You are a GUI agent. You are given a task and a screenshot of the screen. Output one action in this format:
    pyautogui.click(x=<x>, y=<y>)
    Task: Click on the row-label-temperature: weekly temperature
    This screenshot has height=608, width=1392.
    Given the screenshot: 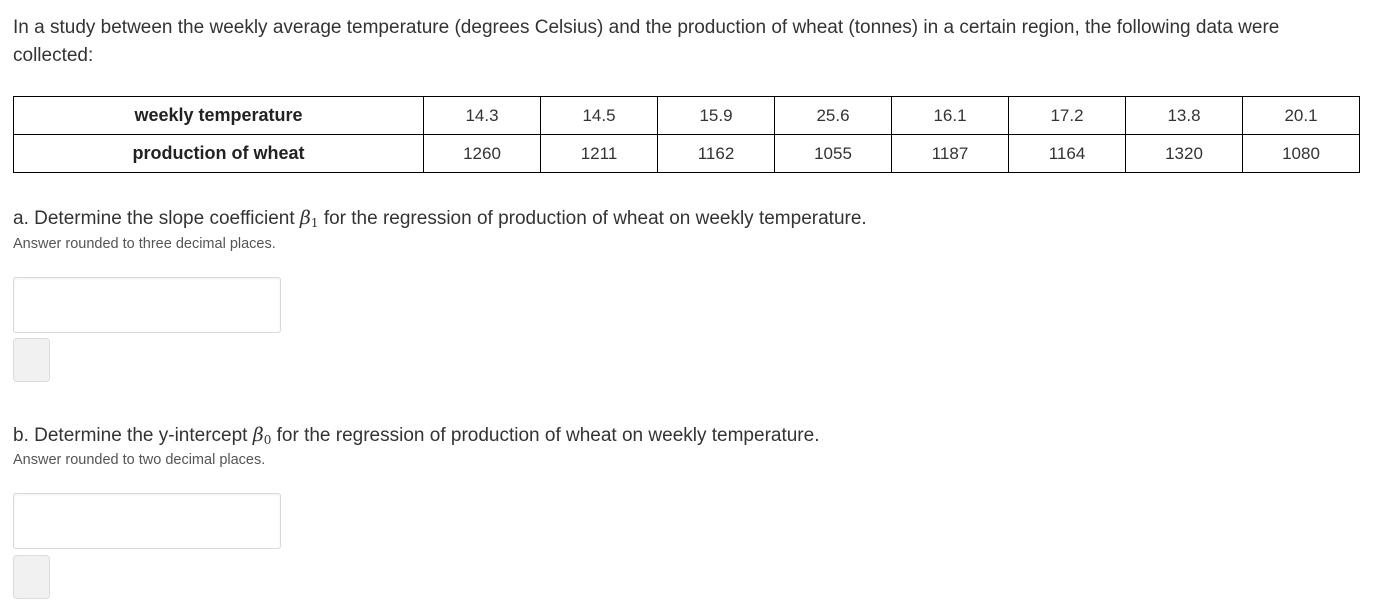 What is the action you would take?
    pyautogui.click(x=218, y=115)
    